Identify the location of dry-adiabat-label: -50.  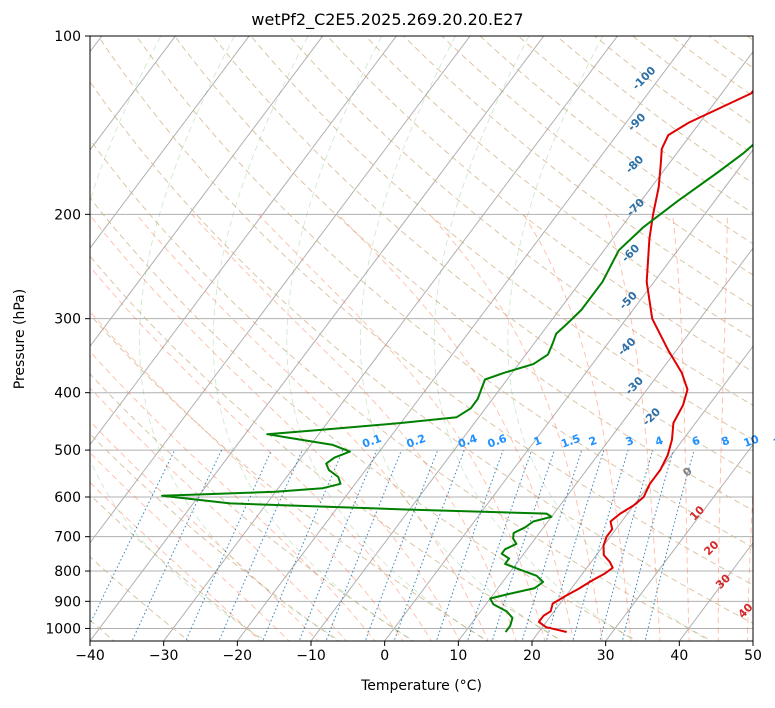
(628, 300).